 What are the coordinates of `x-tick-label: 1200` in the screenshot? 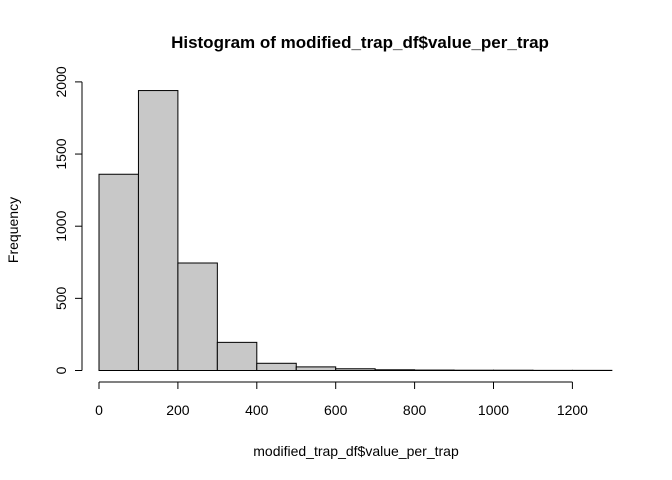 It's located at (572, 410).